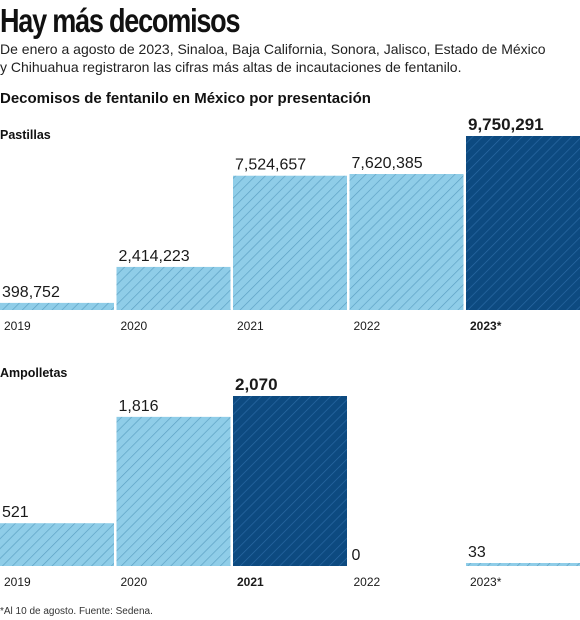  I want to click on pastillas-chart-label: Pastillas, so click(25, 135).